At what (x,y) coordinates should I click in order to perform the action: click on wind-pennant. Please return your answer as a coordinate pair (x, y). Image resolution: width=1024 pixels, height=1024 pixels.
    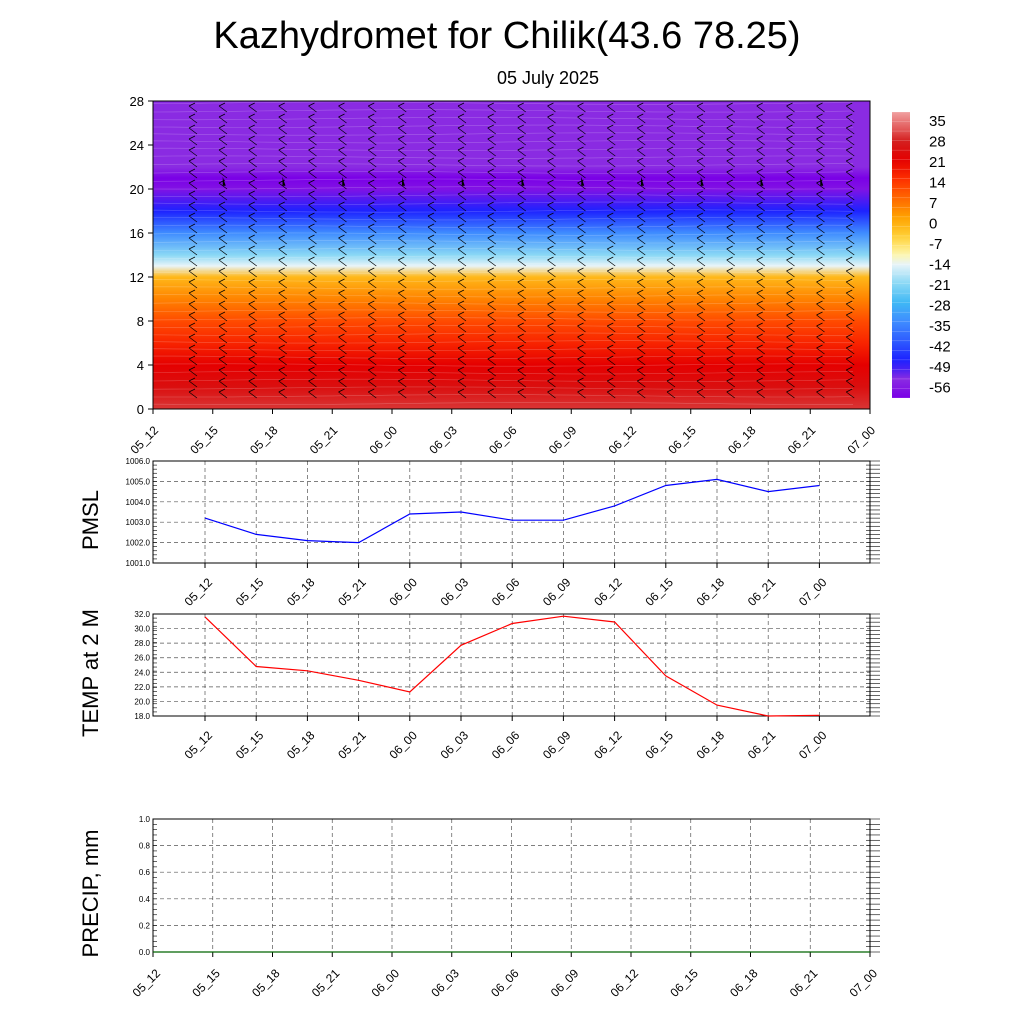
    Looking at the image, I should click on (224, 181).